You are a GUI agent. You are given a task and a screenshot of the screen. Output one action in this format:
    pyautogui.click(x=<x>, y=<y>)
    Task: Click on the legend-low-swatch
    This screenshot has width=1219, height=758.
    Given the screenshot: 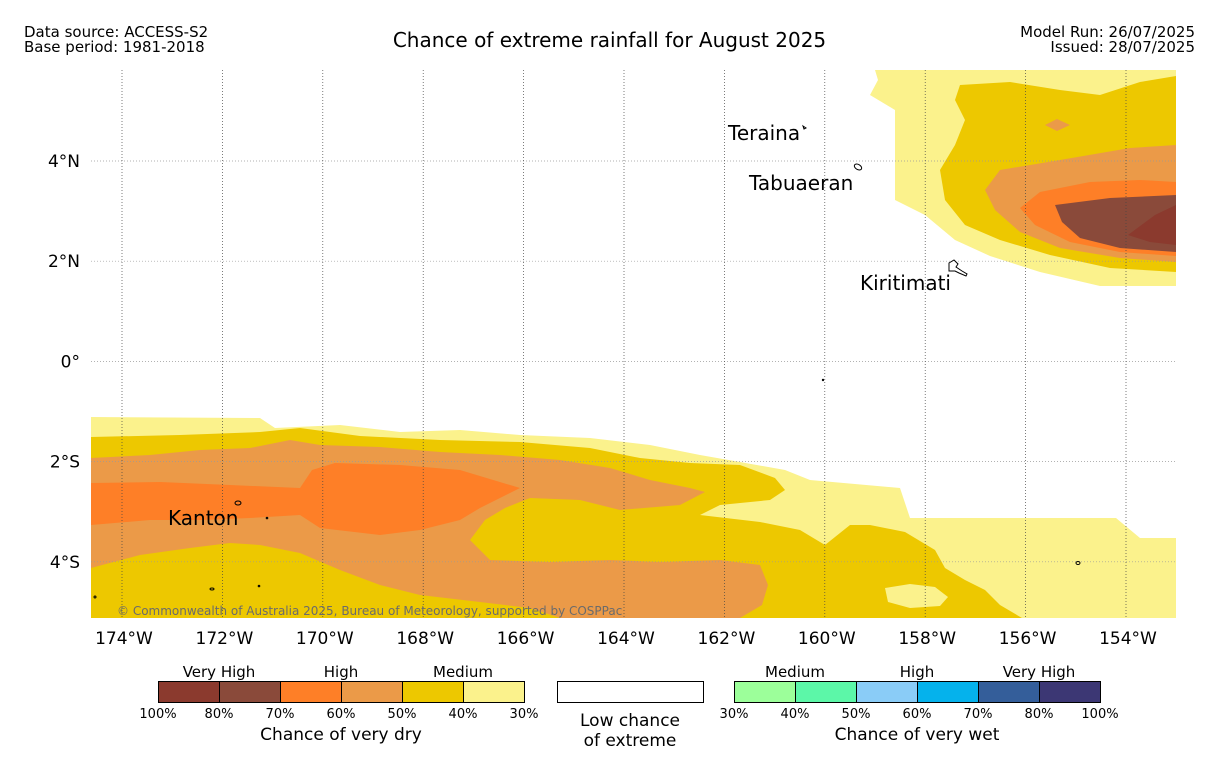 What is the action you would take?
    pyautogui.click(x=630, y=692)
    